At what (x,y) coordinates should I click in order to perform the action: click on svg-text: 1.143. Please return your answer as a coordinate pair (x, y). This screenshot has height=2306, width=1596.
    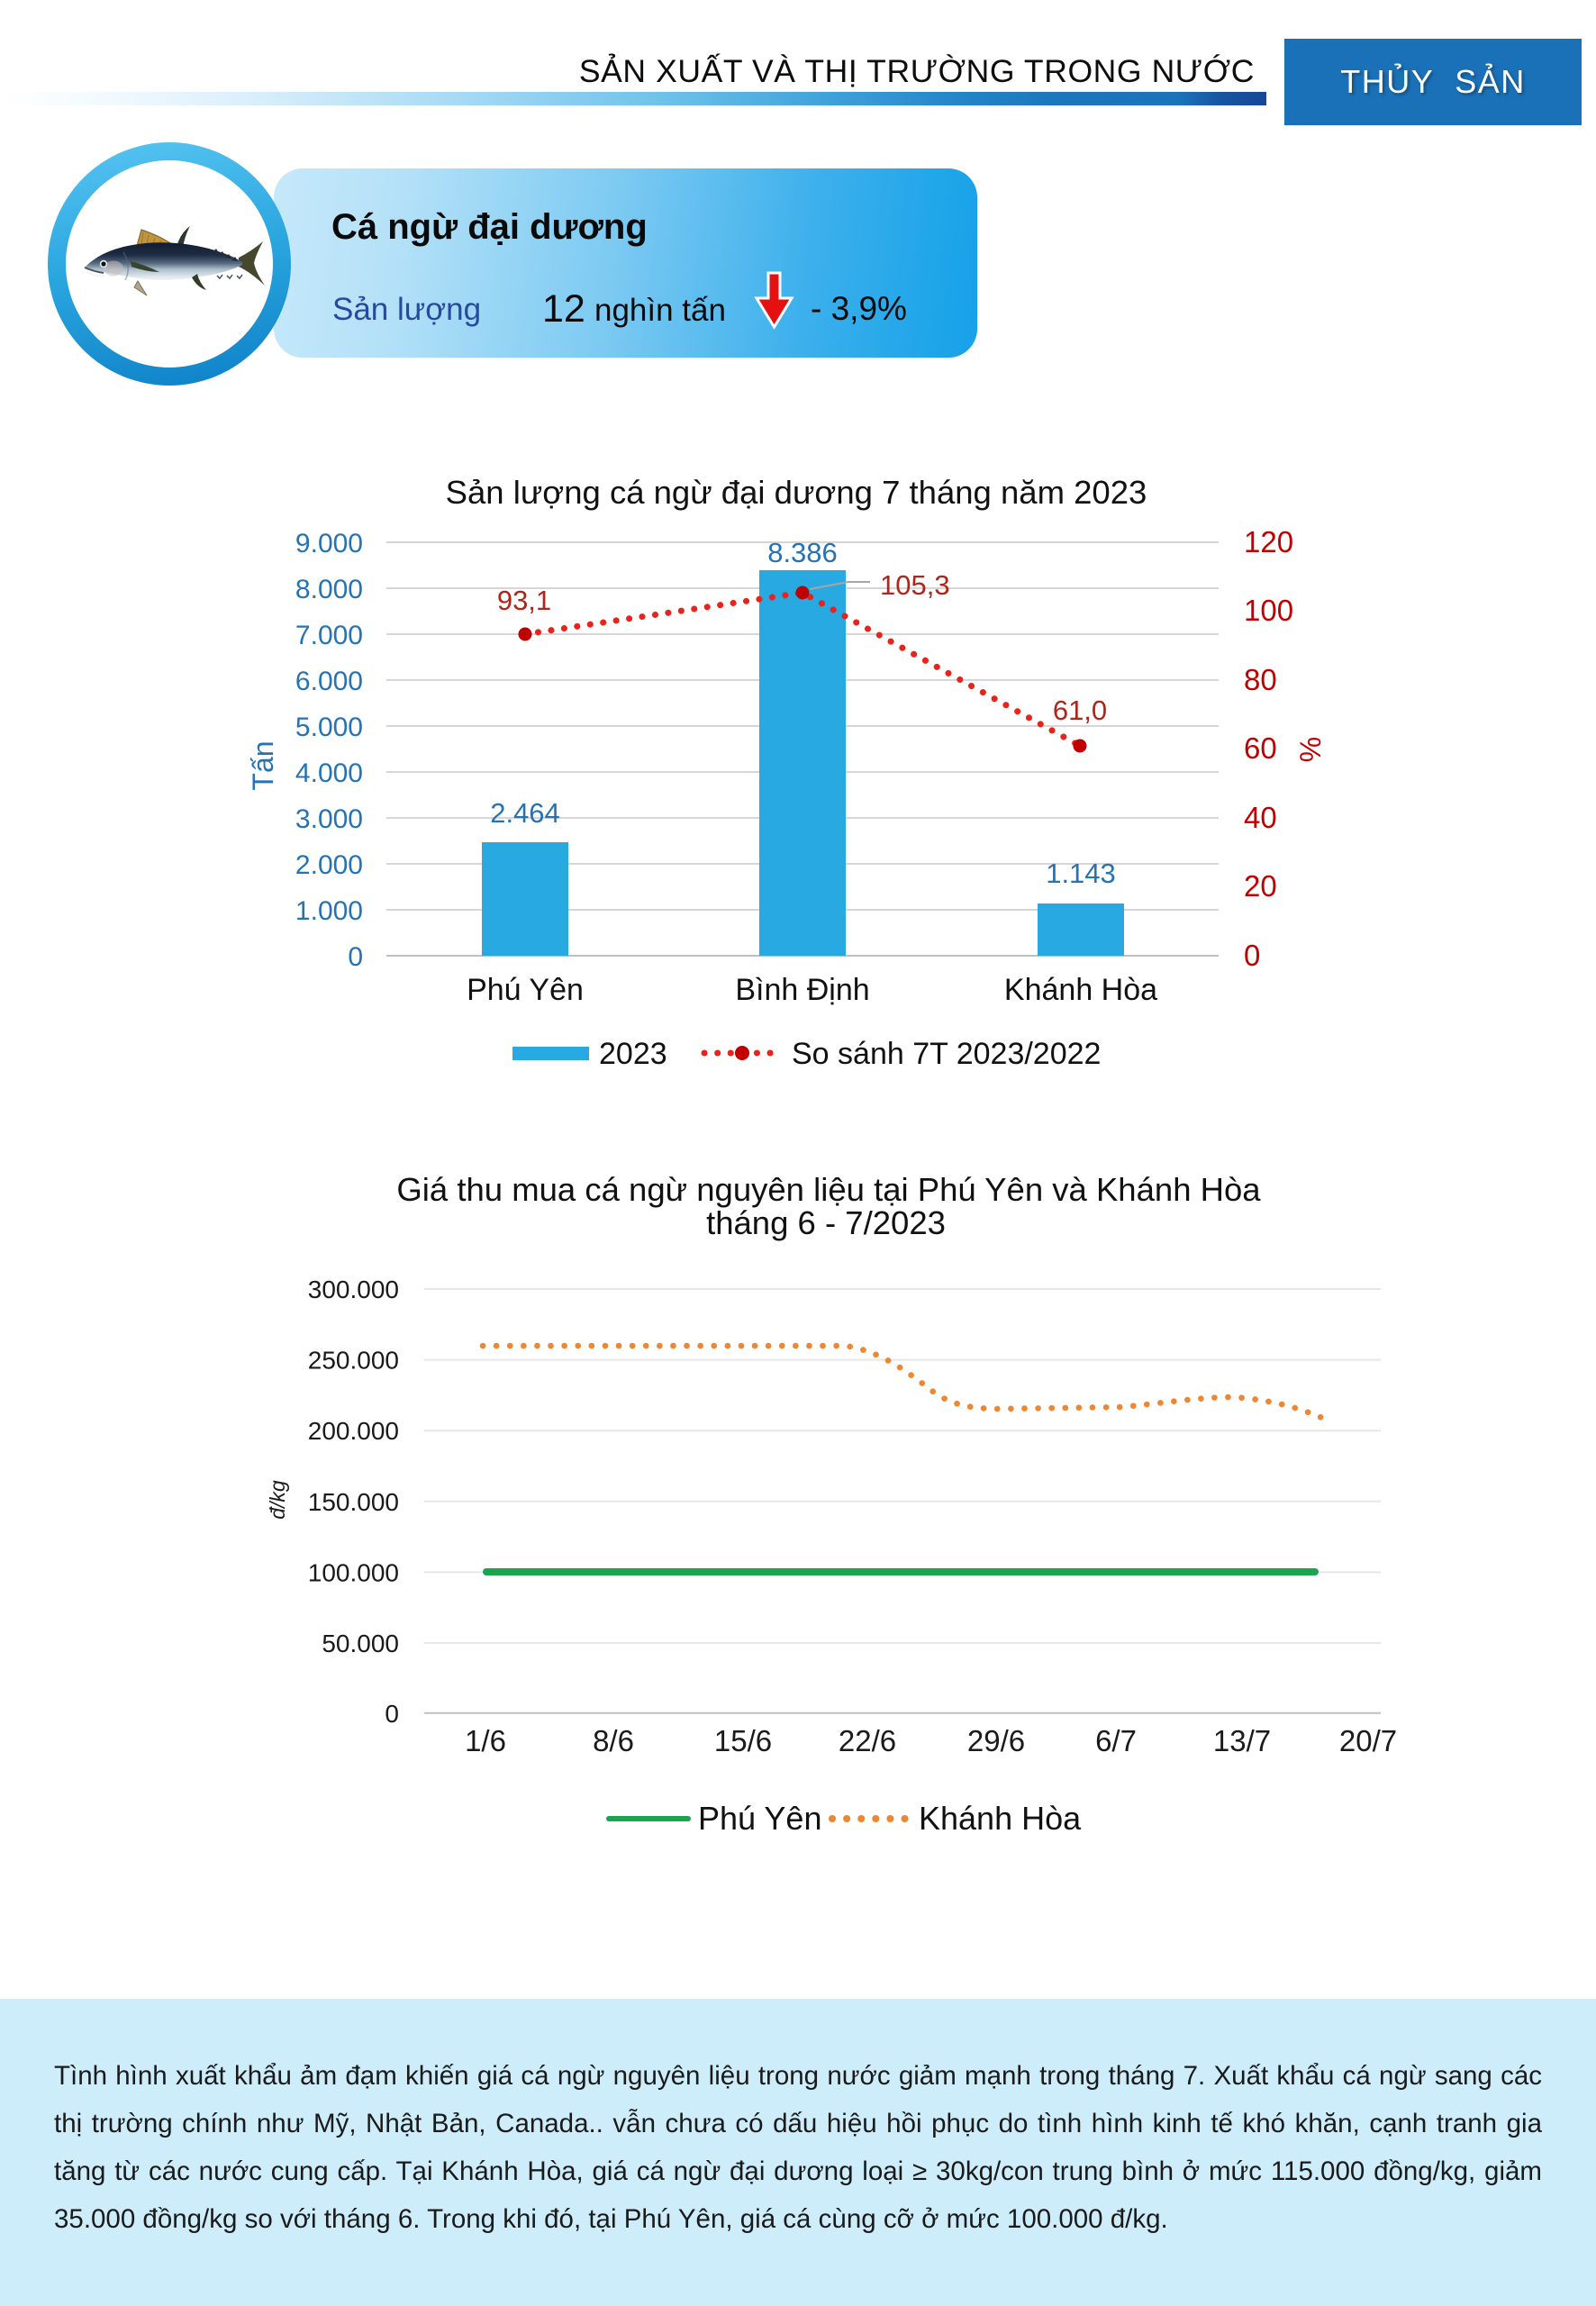
    Looking at the image, I should click on (1081, 873).